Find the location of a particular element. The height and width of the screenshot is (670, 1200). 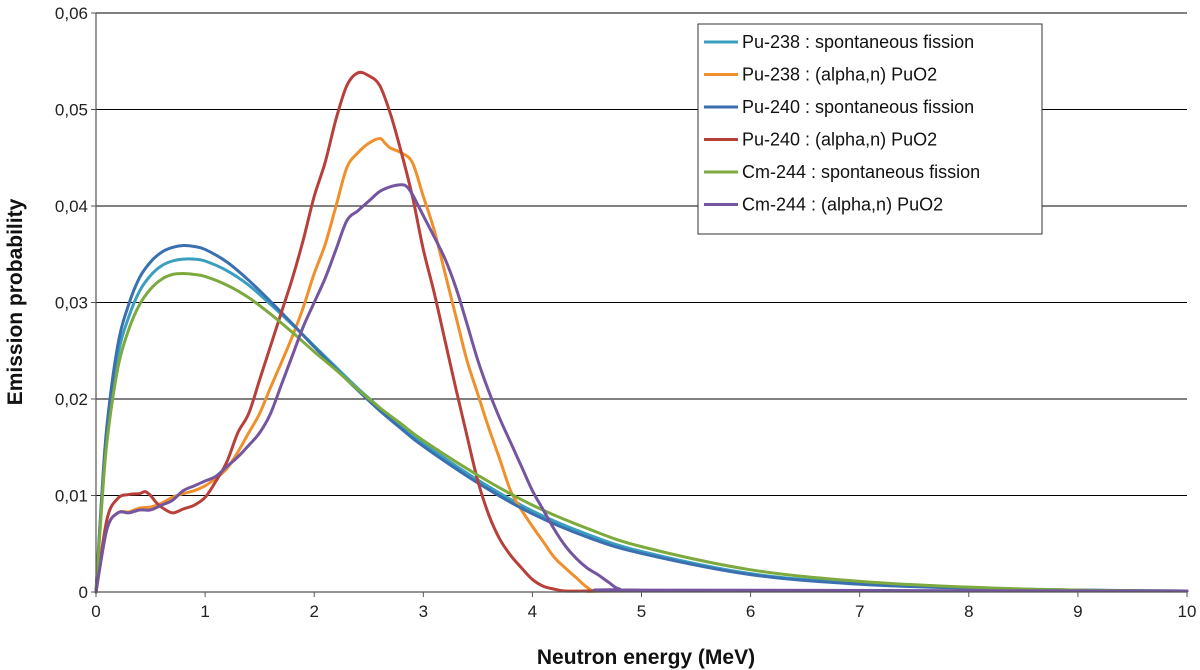

legend-label-2: Pu-238 : (alpha,n) PuO2 is located at coordinates (839, 75).